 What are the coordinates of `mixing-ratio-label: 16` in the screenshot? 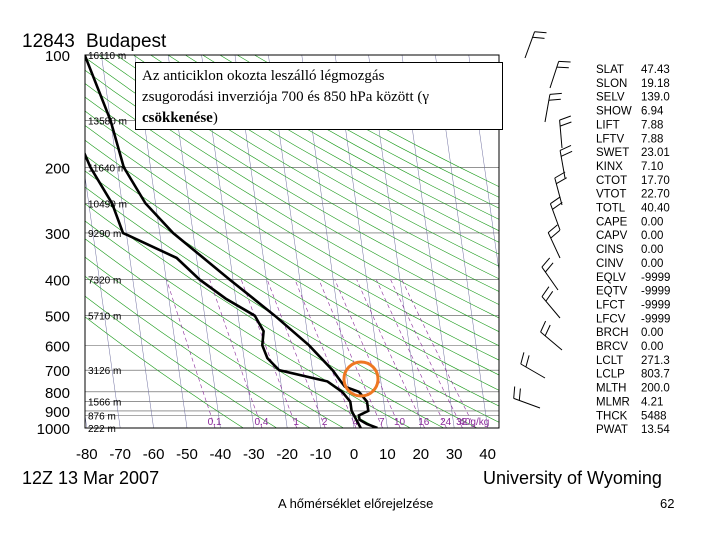 It's located at (424, 422).